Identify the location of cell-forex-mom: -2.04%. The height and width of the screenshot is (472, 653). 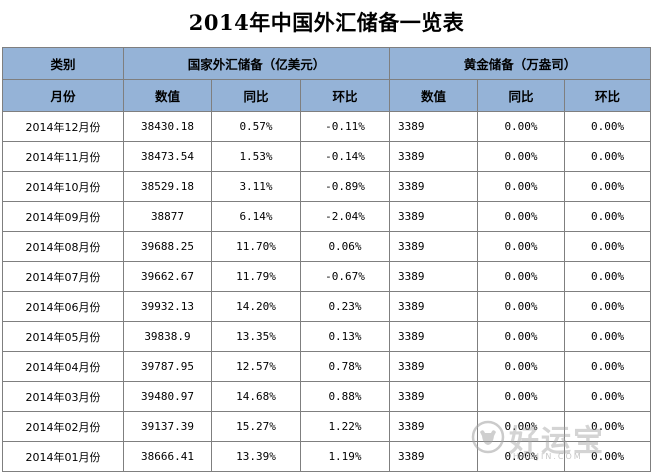
(345, 216).